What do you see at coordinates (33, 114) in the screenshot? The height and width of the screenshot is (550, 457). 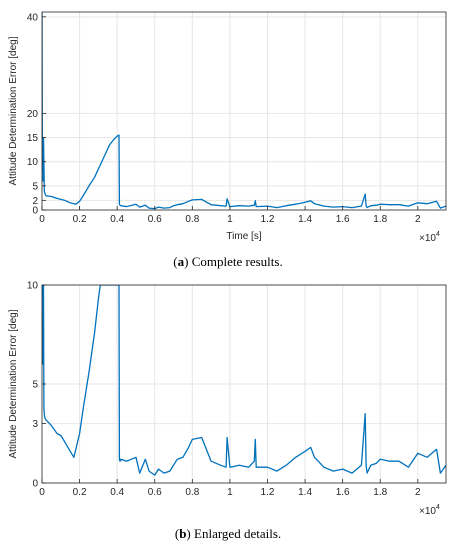 I see `y-tick-label: 20` at bounding box center [33, 114].